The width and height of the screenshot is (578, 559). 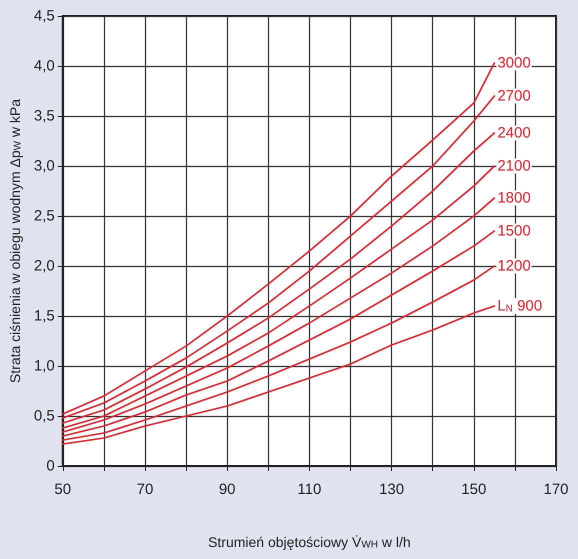 What do you see at coordinates (514, 63) in the screenshot?
I see `series-label: 3000` at bounding box center [514, 63].